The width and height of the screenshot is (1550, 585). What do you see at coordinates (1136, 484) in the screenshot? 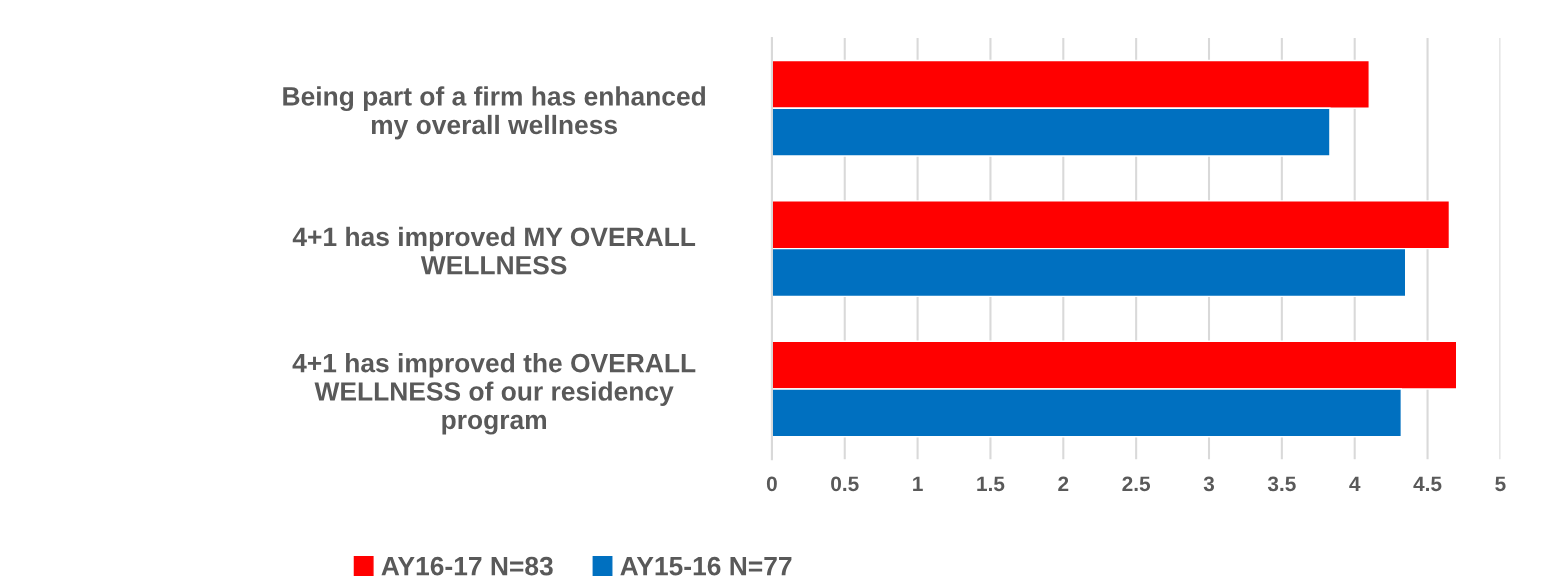
I see `x-tick-label: 2.5` at bounding box center [1136, 484].